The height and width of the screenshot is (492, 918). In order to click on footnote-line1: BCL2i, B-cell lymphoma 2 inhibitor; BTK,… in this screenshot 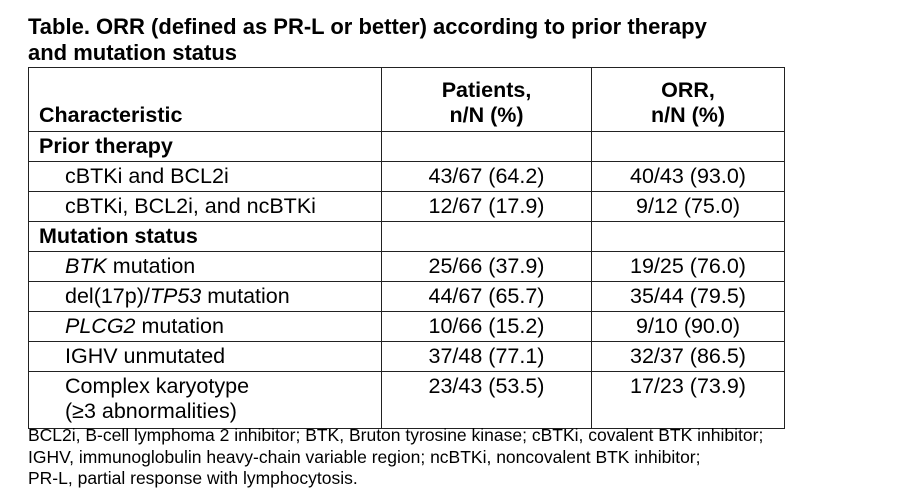, I will do `click(396, 435)`.